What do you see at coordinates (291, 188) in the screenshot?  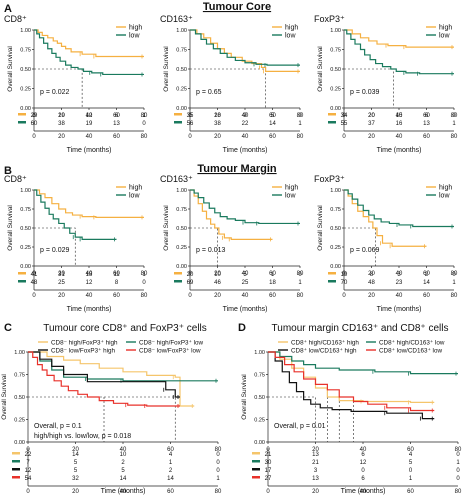 I see `legend-label: high` at bounding box center [291, 188].